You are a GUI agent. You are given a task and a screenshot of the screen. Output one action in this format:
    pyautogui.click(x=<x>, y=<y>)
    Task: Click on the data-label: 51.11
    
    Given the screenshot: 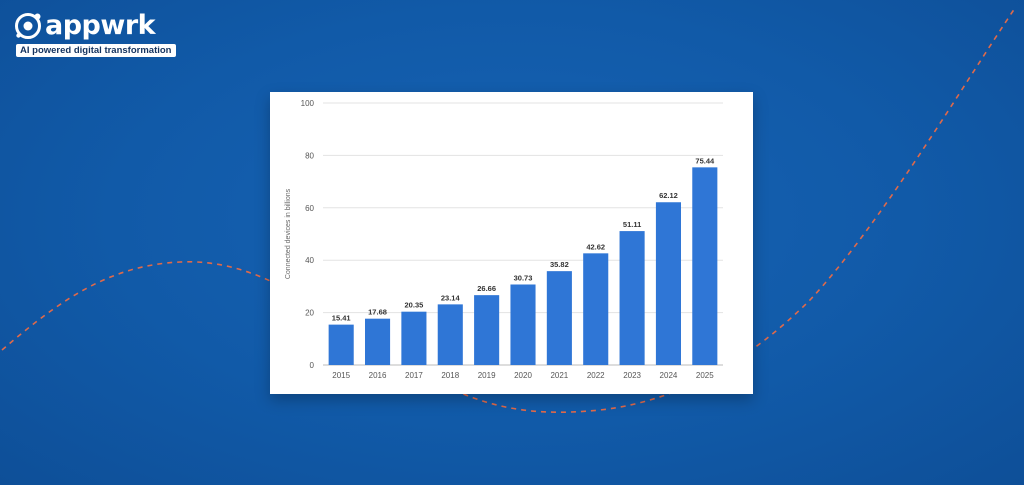 What is the action you would take?
    pyautogui.click(x=632, y=224)
    